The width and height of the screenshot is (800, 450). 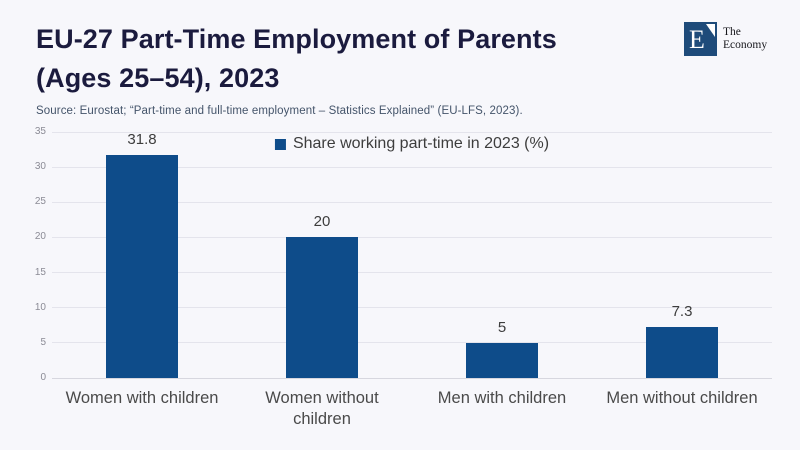 What do you see at coordinates (732, 32) in the screenshot?
I see `logo-name-line-1: The` at bounding box center [732, 32].